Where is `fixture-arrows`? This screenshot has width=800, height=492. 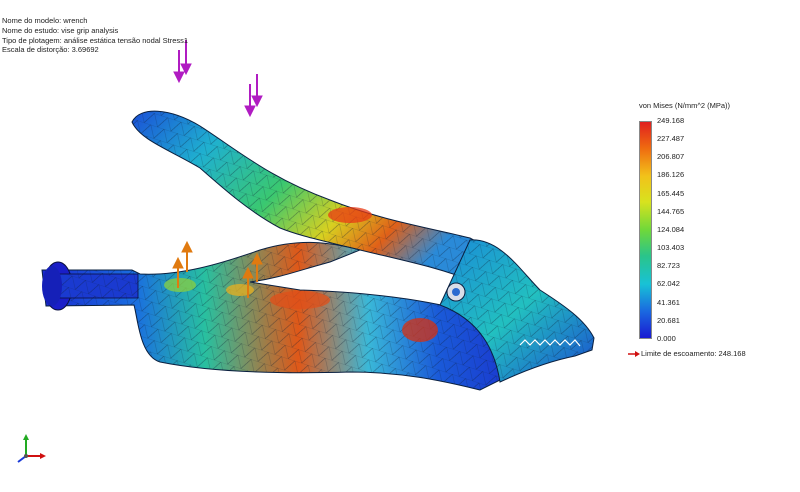
fixture-arrows is located at coordinates (217, 269).